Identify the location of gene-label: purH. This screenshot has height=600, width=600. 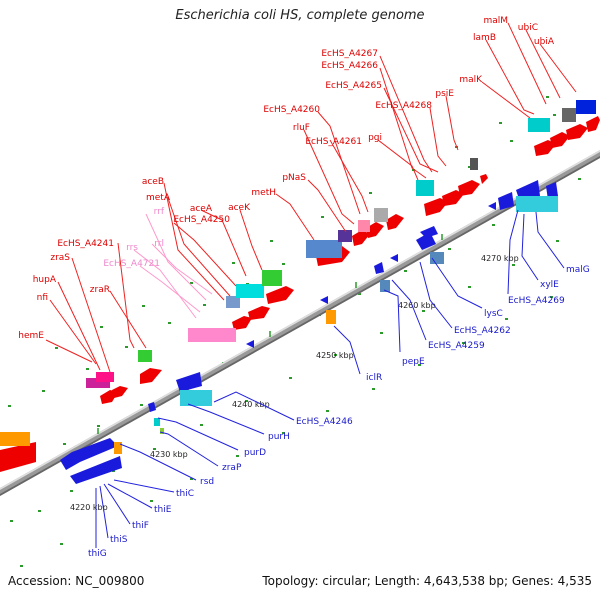
(279, 437).